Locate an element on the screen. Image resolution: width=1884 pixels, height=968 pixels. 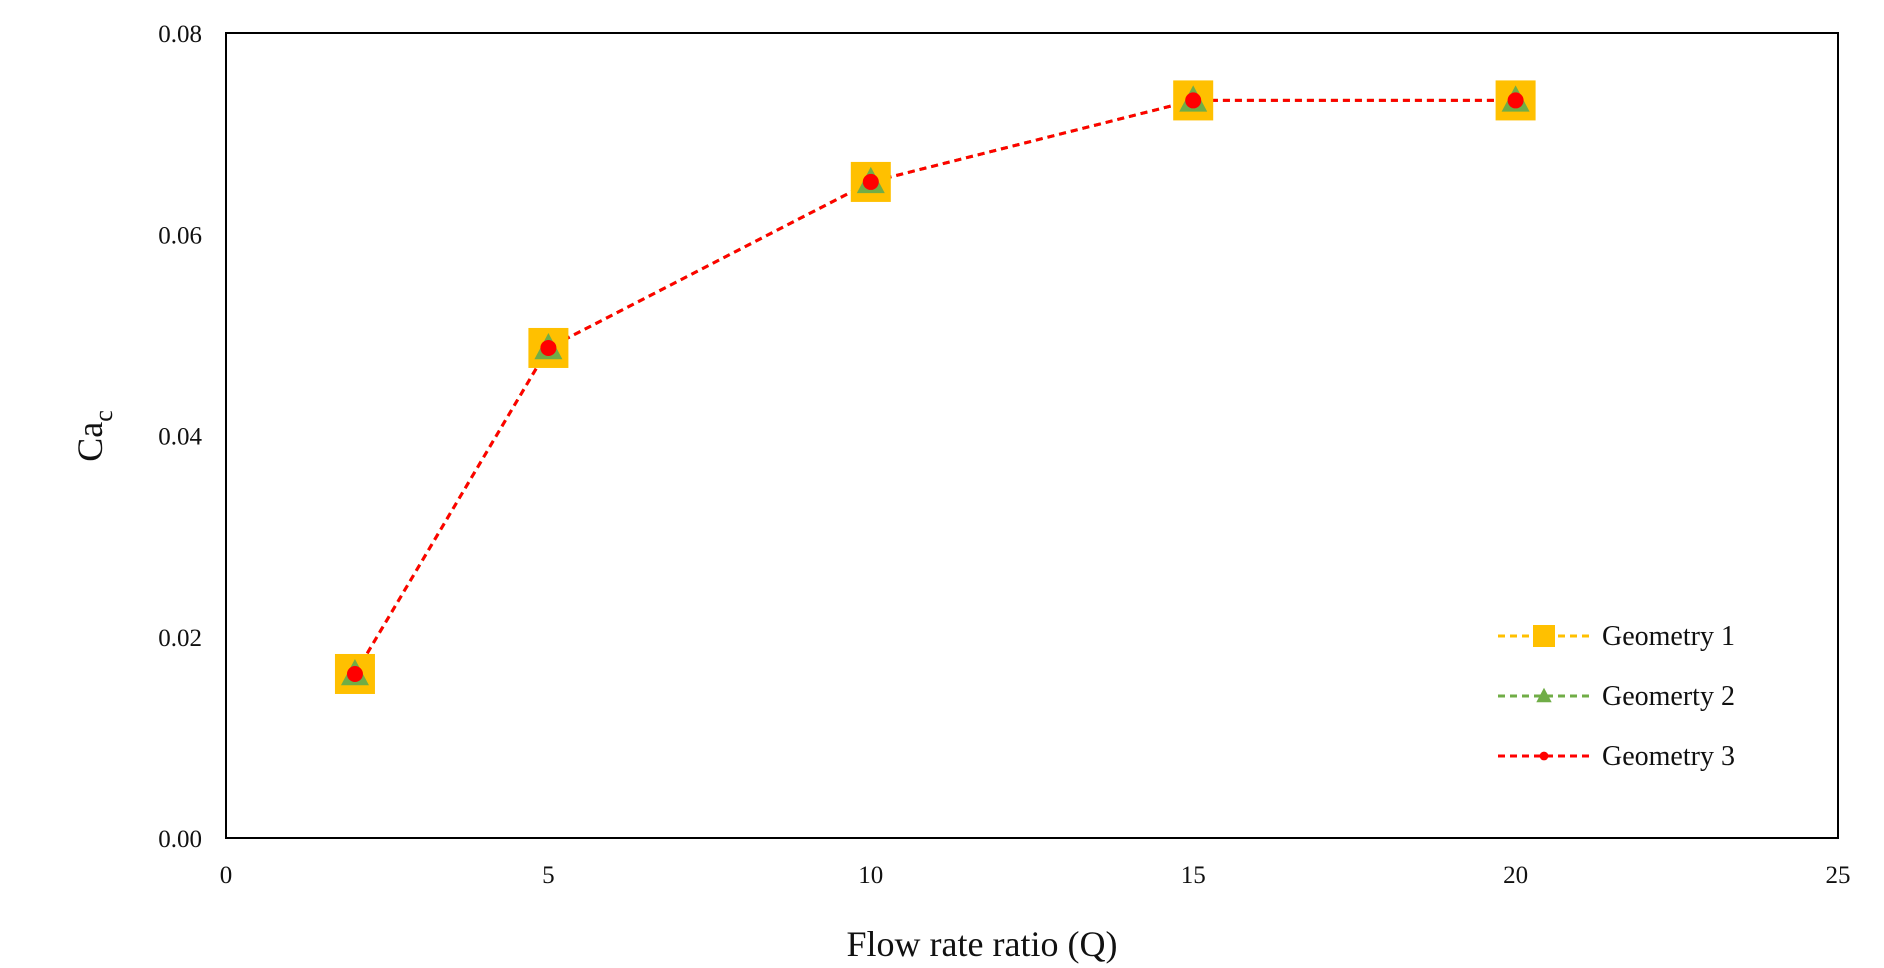
x-tick-label: 15 is located at coordinates (1193, 875).